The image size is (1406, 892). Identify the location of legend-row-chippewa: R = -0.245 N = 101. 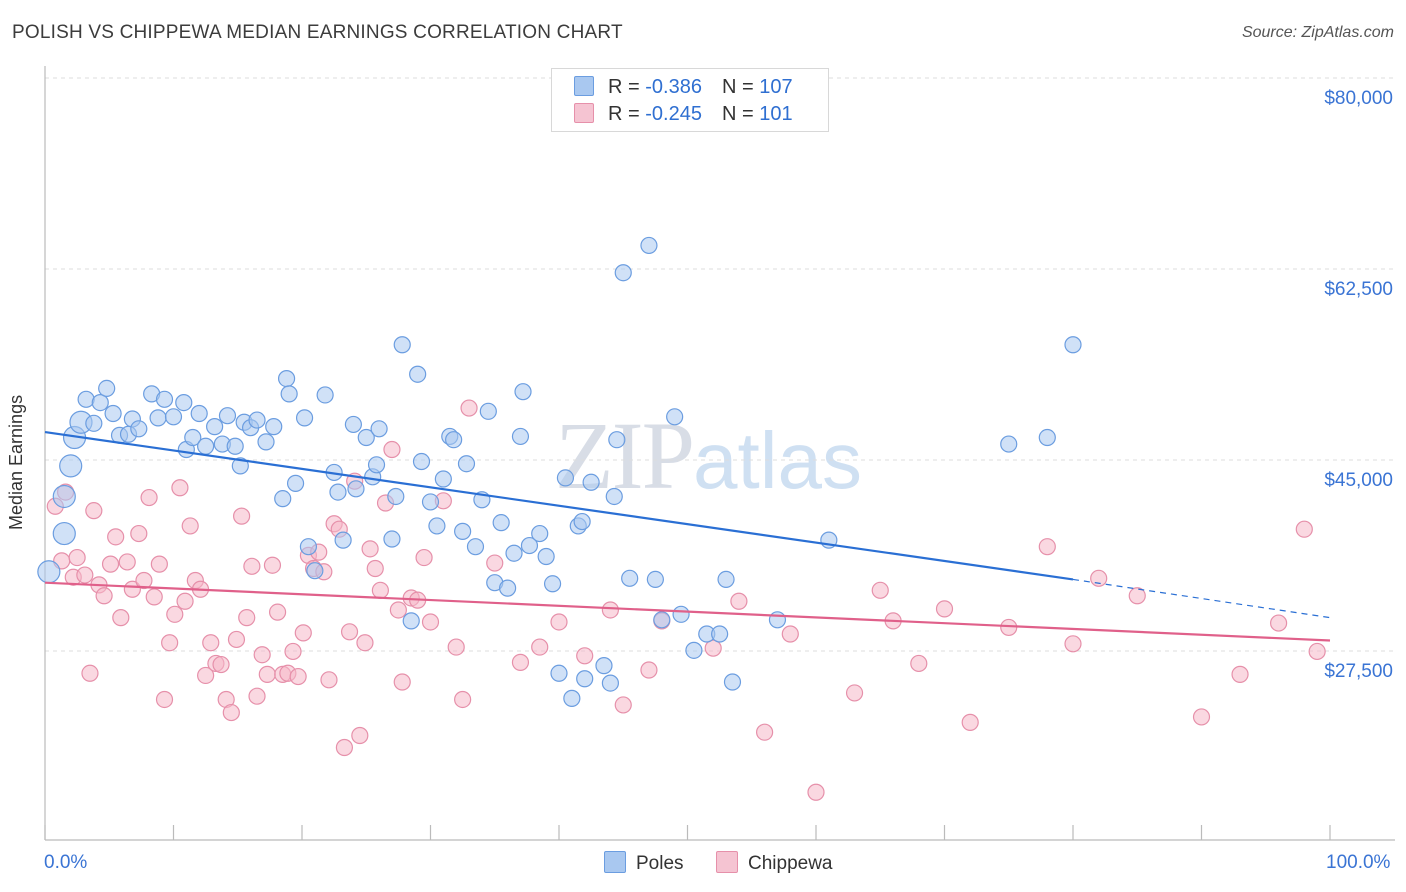
(683, 114).